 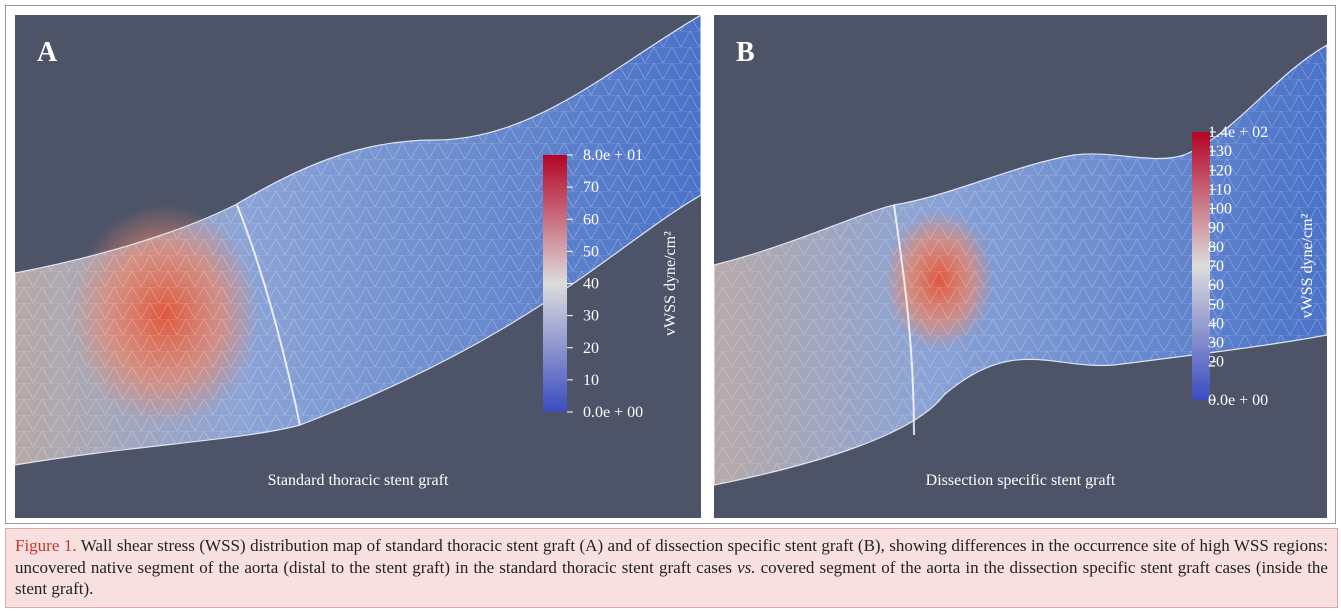 I want to click on tick-label: 110, so click(x=1219, y=189).